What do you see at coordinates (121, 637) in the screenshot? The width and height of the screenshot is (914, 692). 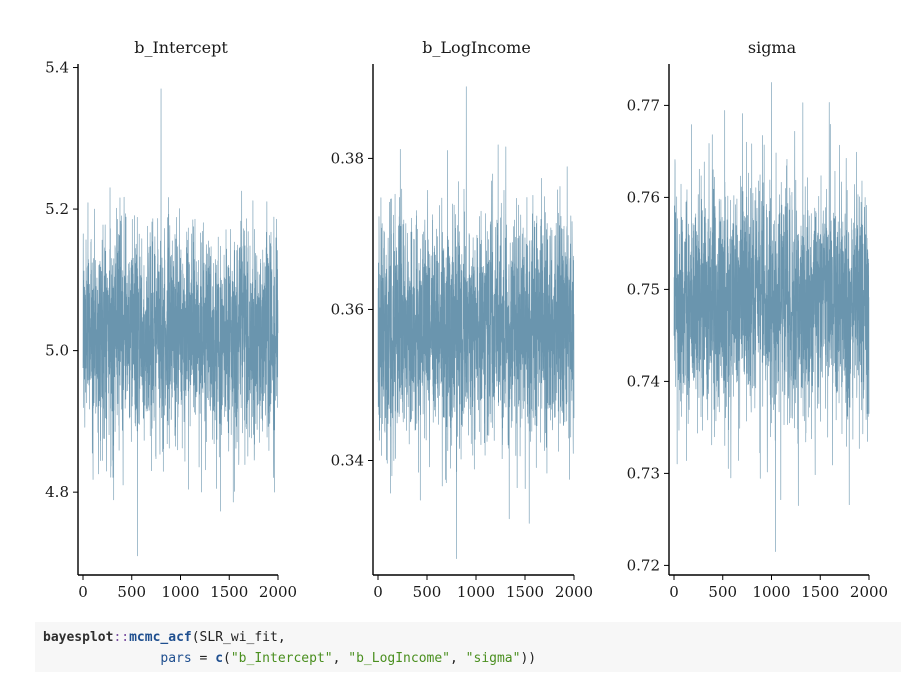 I see `code-namespace-operator: ::` at bounding box center [121, 637].